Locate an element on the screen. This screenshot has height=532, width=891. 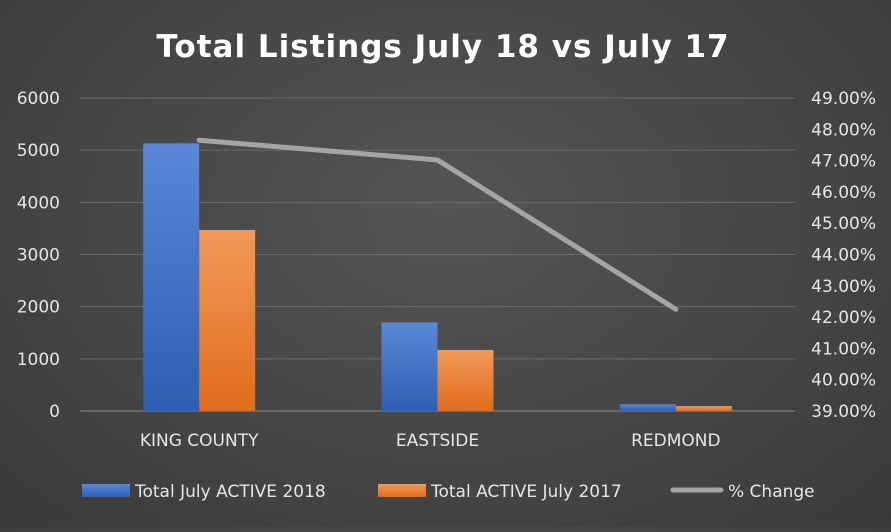
legend-label: Total July ACTIVE 2018 is located at coordinates (230, 492).